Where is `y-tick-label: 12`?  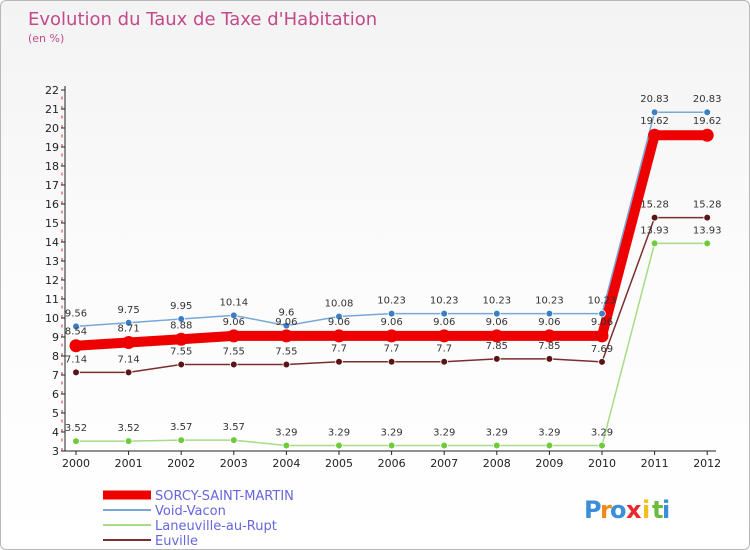 y-tick-label: 12 is located at coordinates (52, 280).